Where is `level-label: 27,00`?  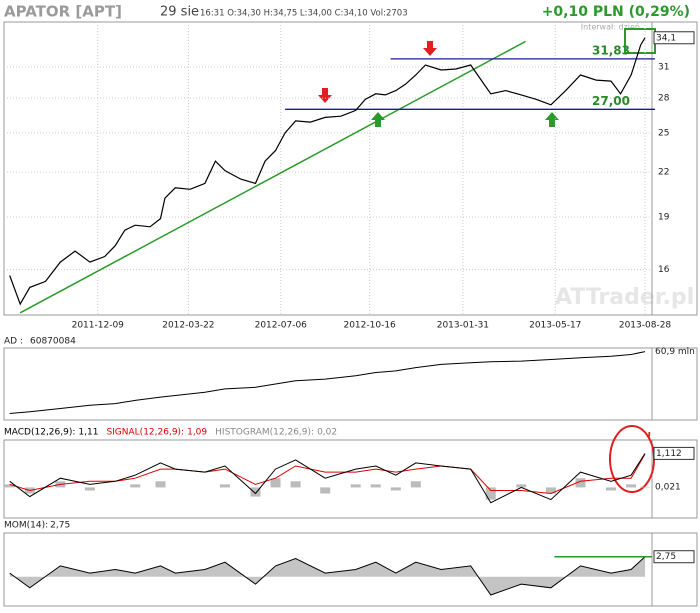
level-label: 27,00 is located at coordinates (611, 101).